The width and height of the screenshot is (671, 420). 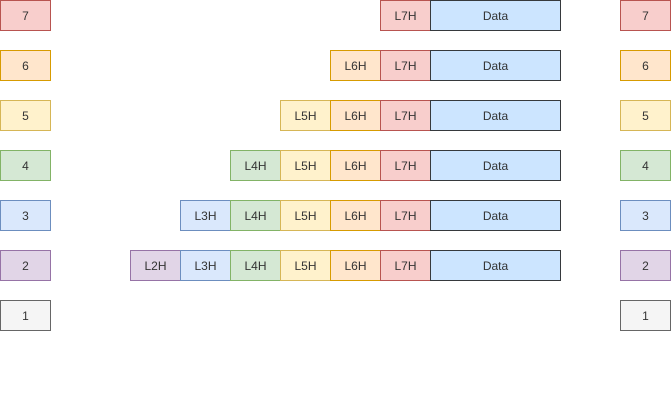 What do you see at coordinates (255, 215) in the screenshot?
I see `header-l4h-row-5: L4H` at bounding box center [255, 215].